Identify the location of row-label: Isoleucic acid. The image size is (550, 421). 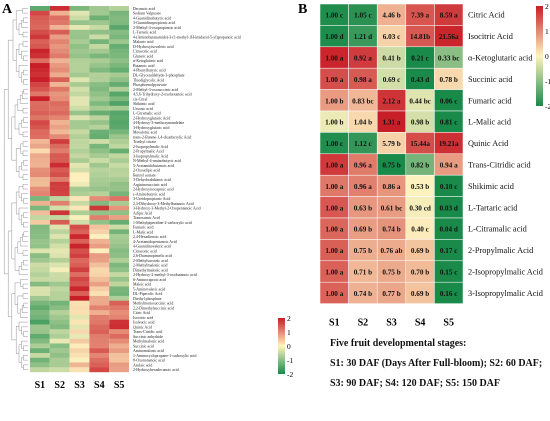
(144, 323).